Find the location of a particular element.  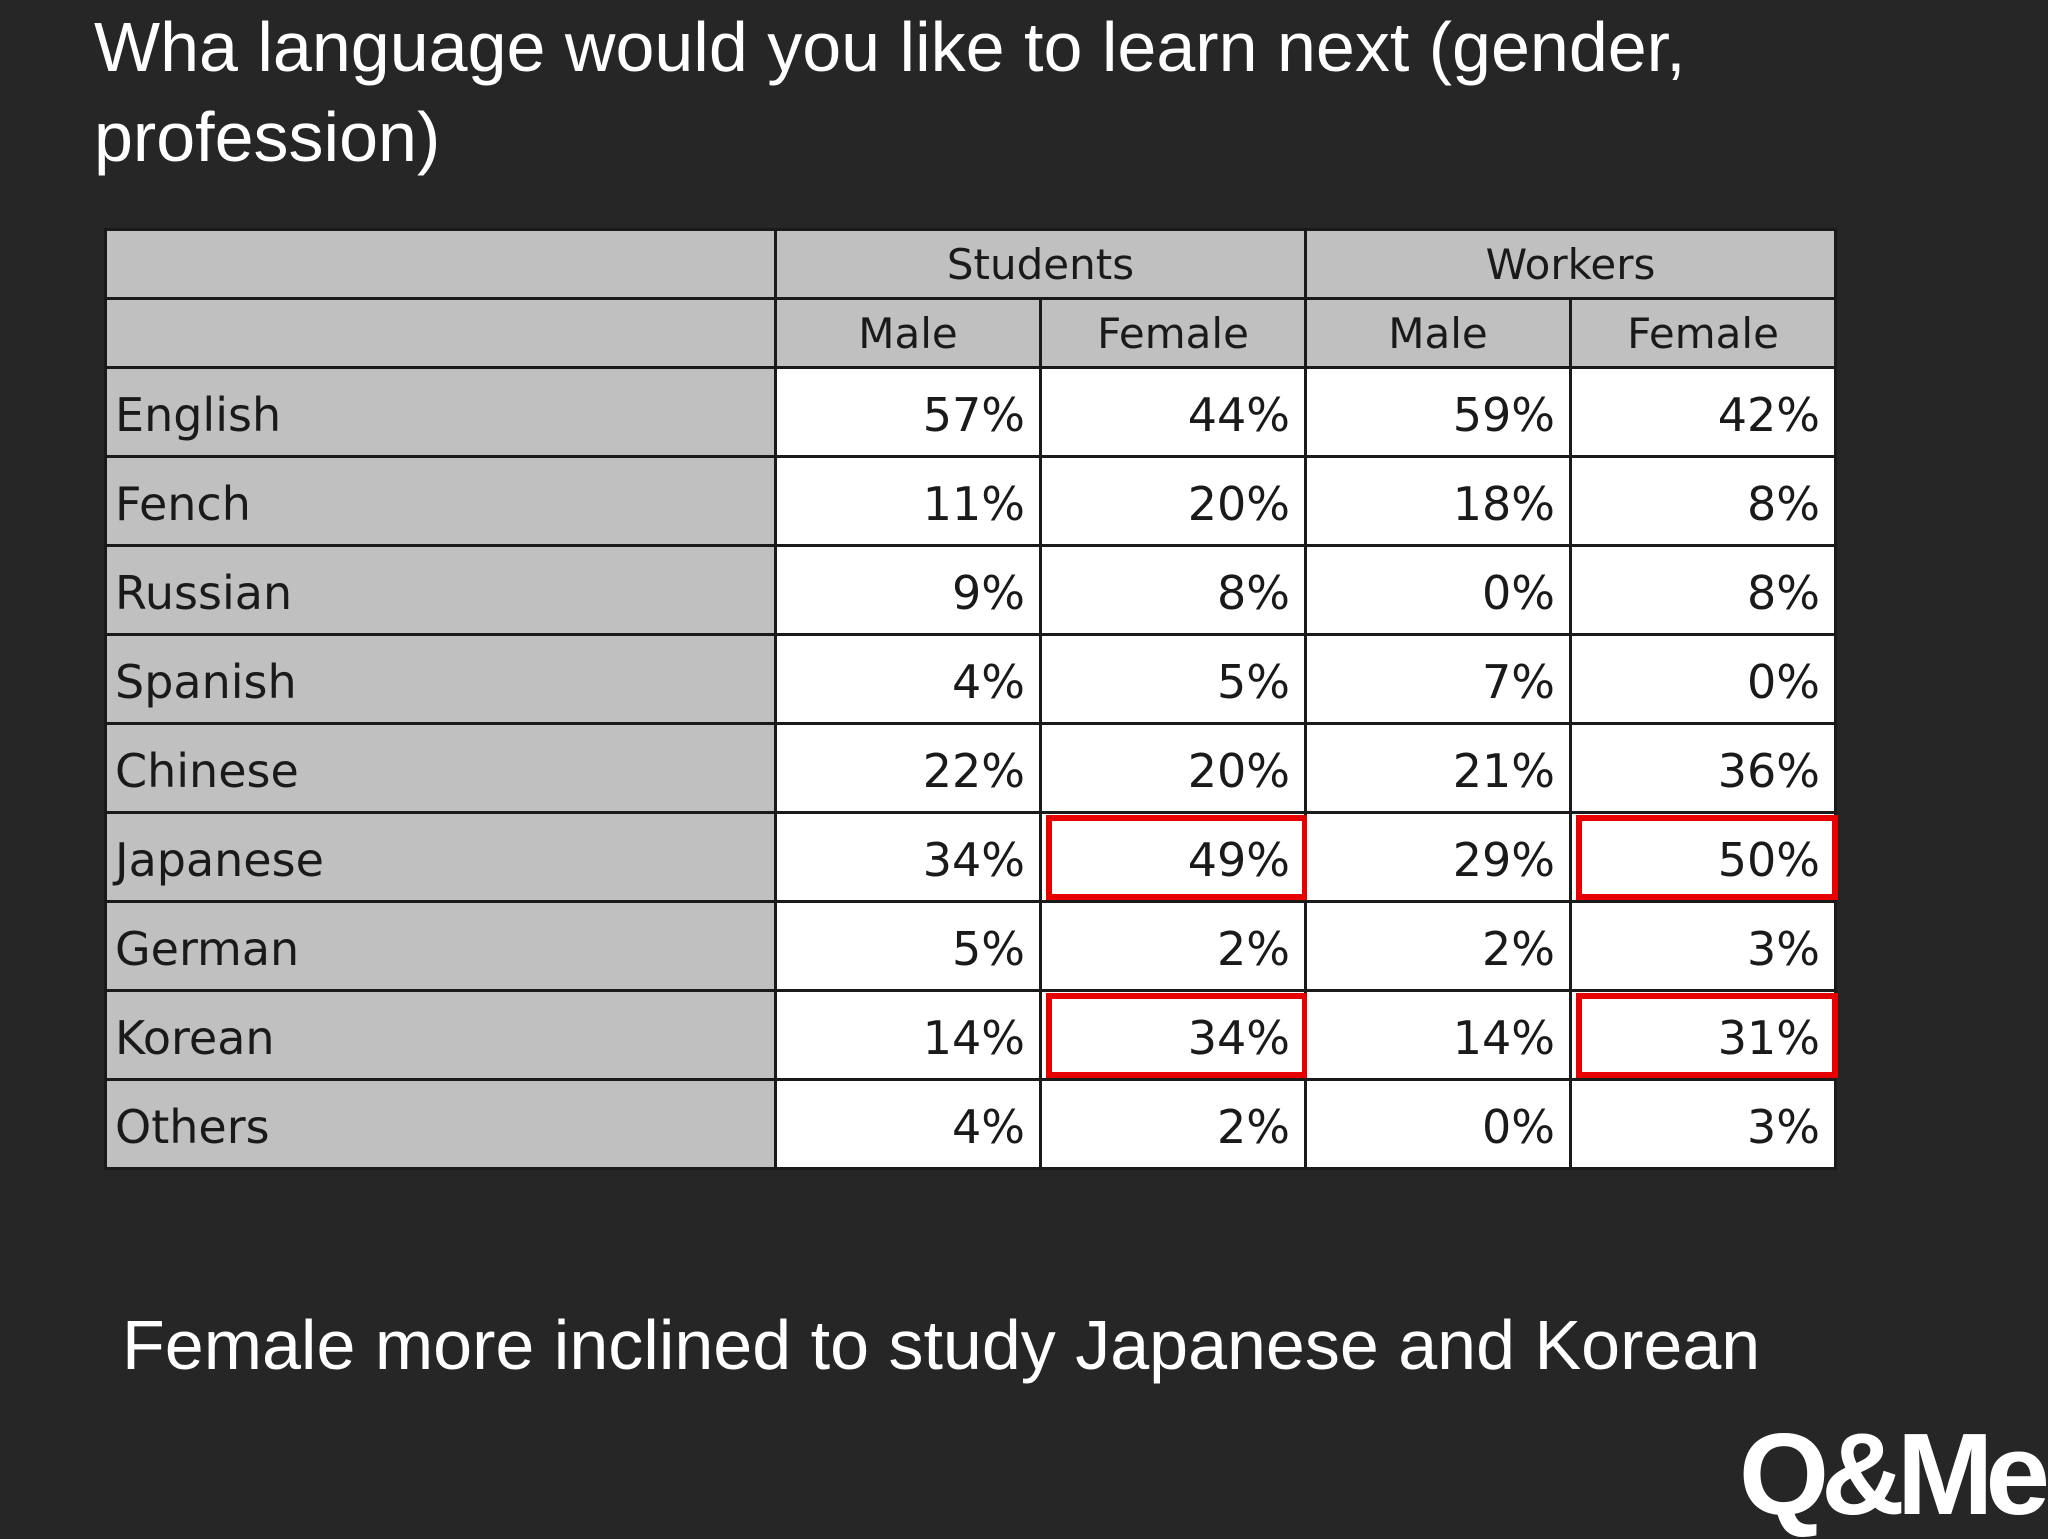

row-label: Chinese is located at coordinates (440, 768).